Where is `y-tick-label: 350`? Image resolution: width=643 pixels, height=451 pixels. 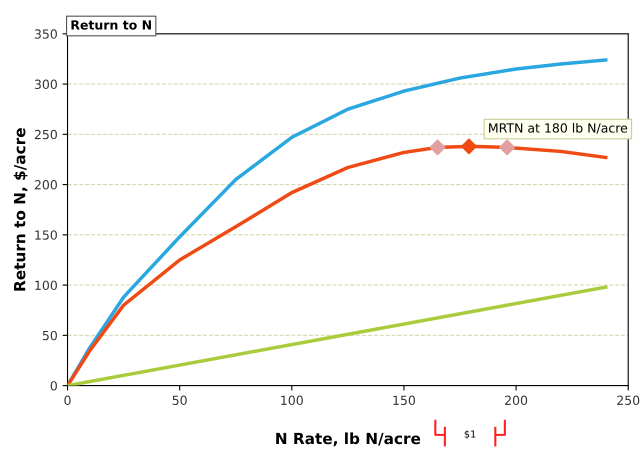 y-tick-label: 350 is located at coordinates (45, 34).